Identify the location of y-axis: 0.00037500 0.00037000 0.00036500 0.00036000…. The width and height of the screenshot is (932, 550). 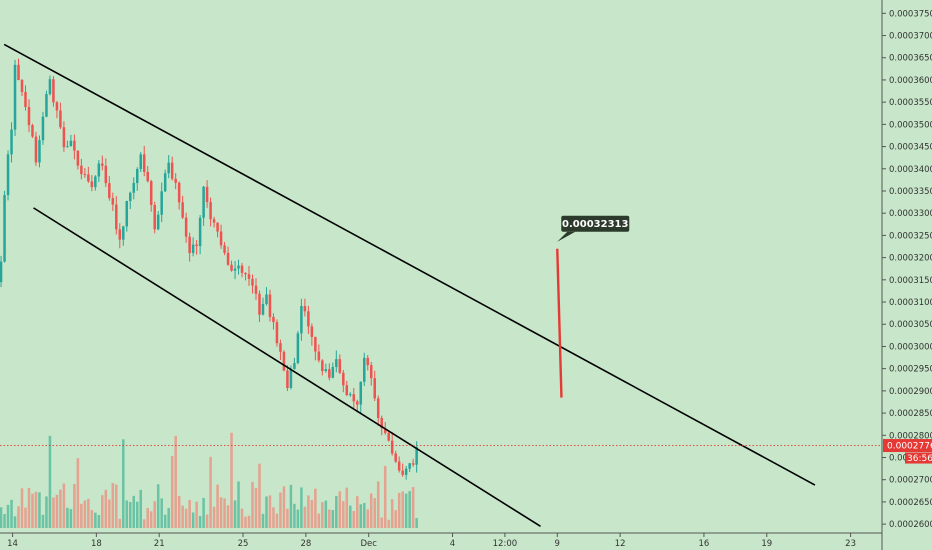
(907, 269).